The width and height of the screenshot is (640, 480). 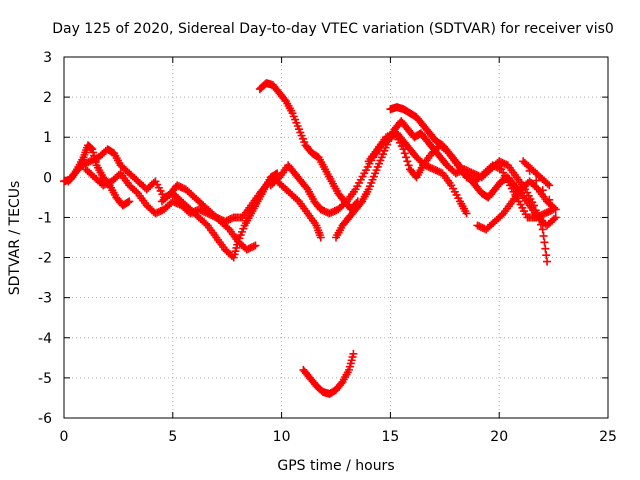 What do you see at coordinates (47, 58) in the screenshot?
I see `y-tick-label: 3` at bounding box center [47, 58].